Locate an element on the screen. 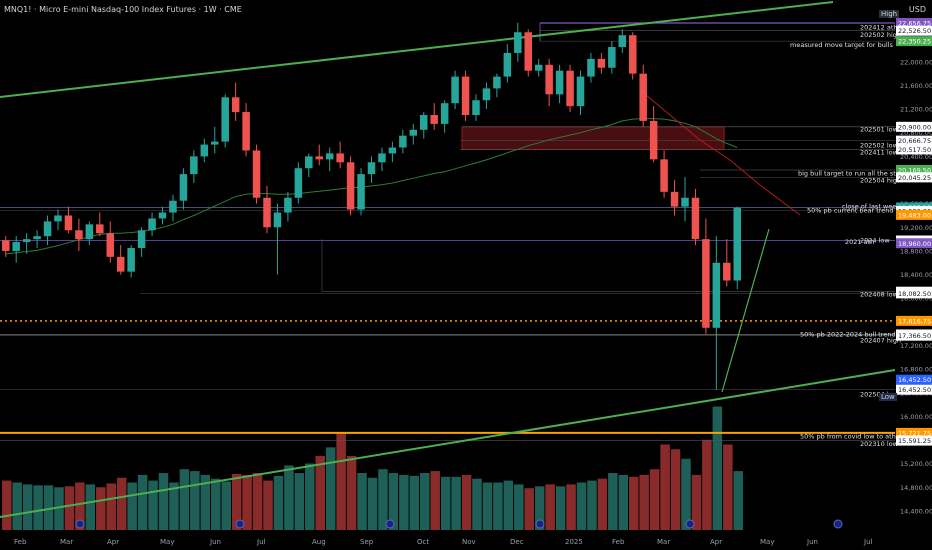 The width and height of the screenshot is (932, 550). y-tick-label: 17,200.00 is located at coordinates (916, 346).